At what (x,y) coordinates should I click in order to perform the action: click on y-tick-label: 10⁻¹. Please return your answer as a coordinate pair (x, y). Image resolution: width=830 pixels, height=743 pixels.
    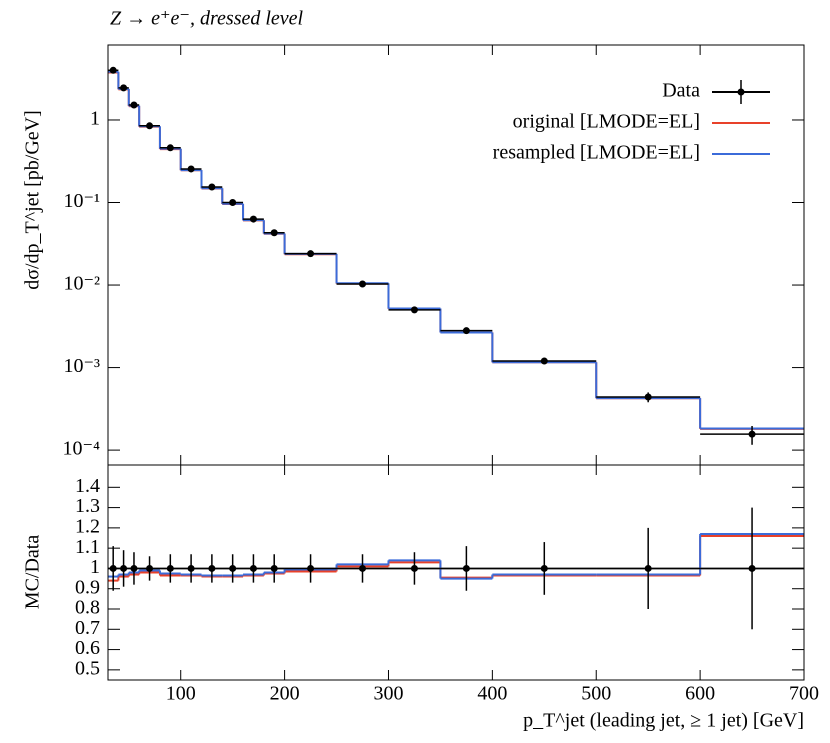
    Looking at the image, I should click on (81, 201).